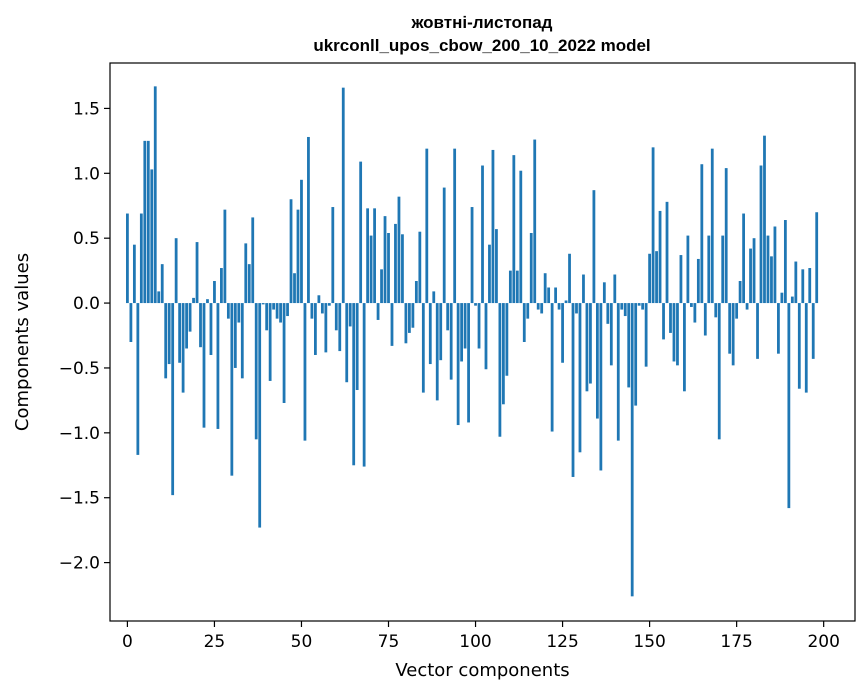 The image size is (867, 696). I want to click on y-tick-label: 0.0, so click(86, 304).